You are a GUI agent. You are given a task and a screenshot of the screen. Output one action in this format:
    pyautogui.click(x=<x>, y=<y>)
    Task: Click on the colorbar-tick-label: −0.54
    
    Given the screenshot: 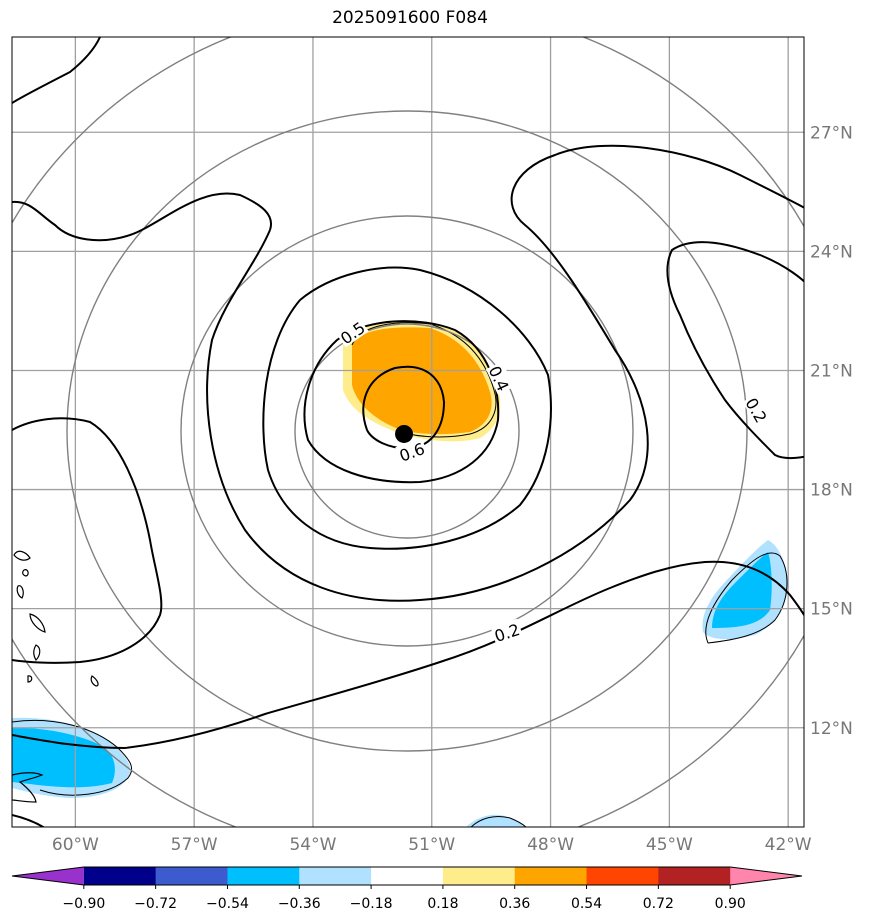 What is the action you would take?
    pyautogui.click(x=227, y=904)
    